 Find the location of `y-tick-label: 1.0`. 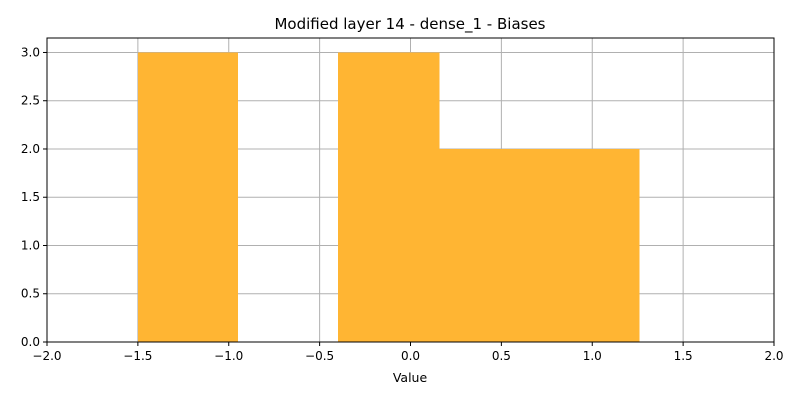

y-tick-label: 1.0 is located at coordinates (30, 245).